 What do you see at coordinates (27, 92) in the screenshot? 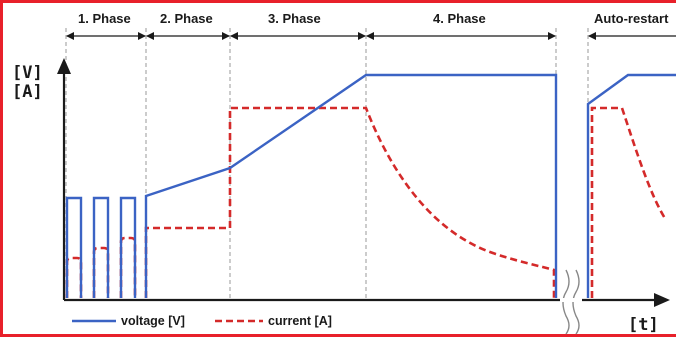
I see `y-axis-label-current: [A]` at bounding box center [27, 92].